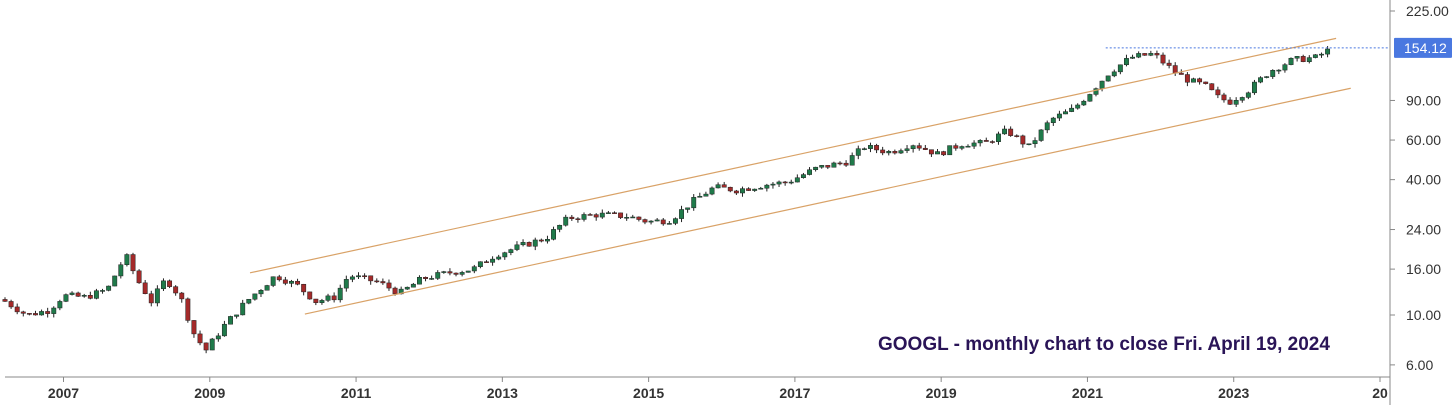 The height and width of the screenshot is (405, 1456). What do you see at coordinates (1423, 230) in the screenshot?
I see `y-tick-label: 24.00` at bounding box center [1423, 230].